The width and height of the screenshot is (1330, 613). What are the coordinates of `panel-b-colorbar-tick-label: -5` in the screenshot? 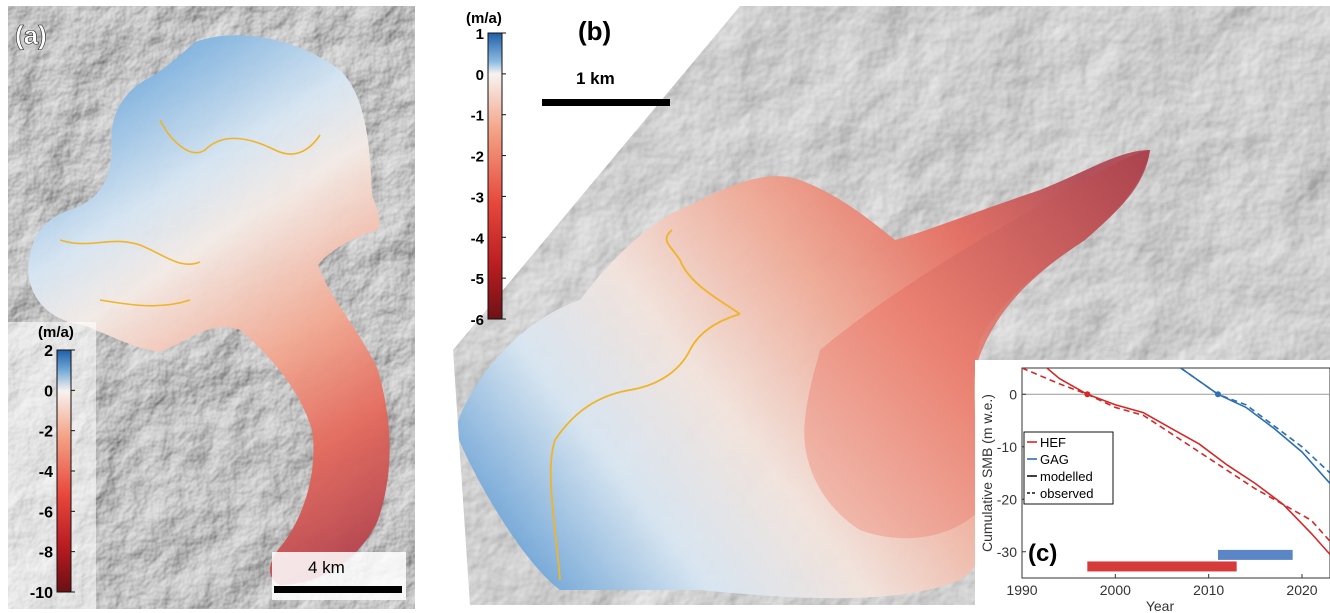 It's located at (477, 279).